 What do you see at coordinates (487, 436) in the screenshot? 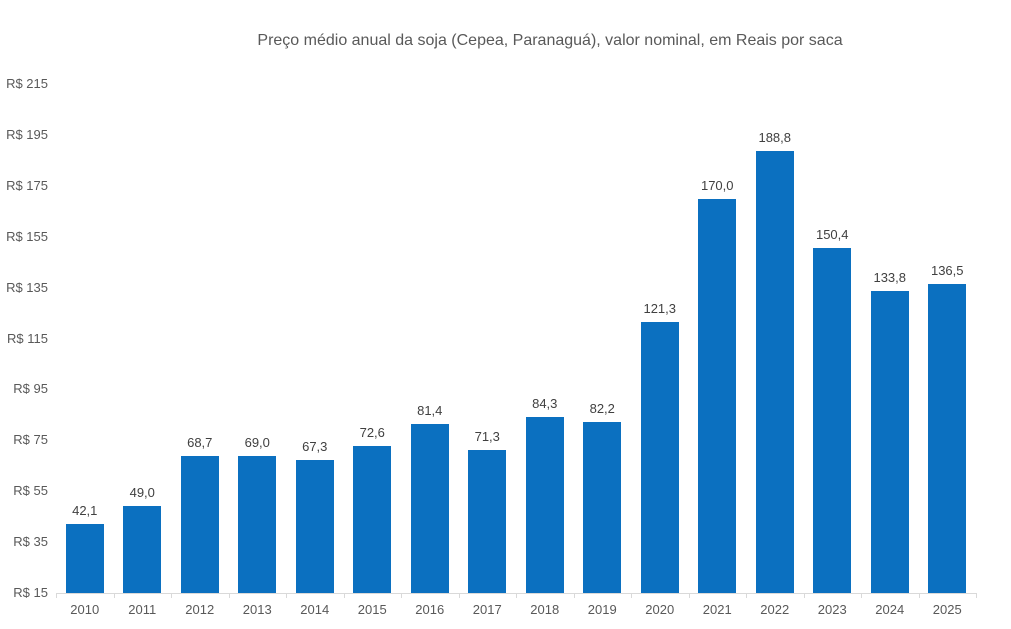
I see `bar-value-label: 71,3` at bounding box center [487, 436].